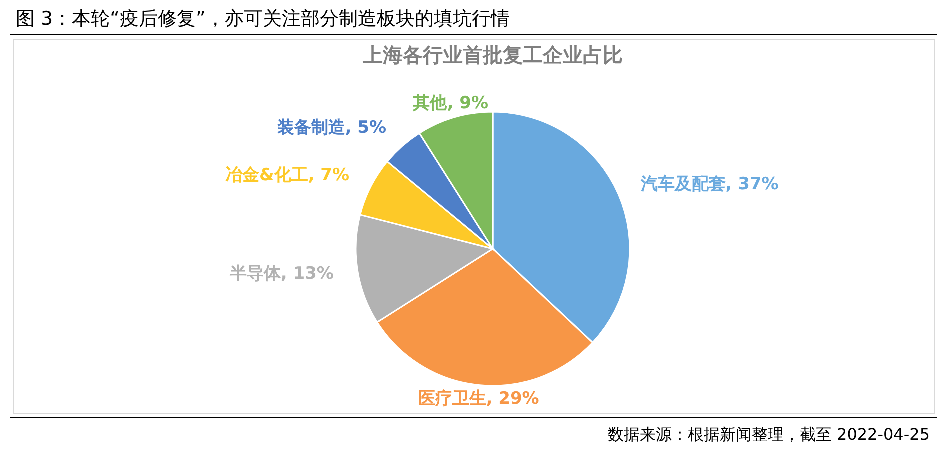 This screenshot has height=451, width=947. I want to click on slice-label: 冶金&化工, 7%, so click(287, 176).